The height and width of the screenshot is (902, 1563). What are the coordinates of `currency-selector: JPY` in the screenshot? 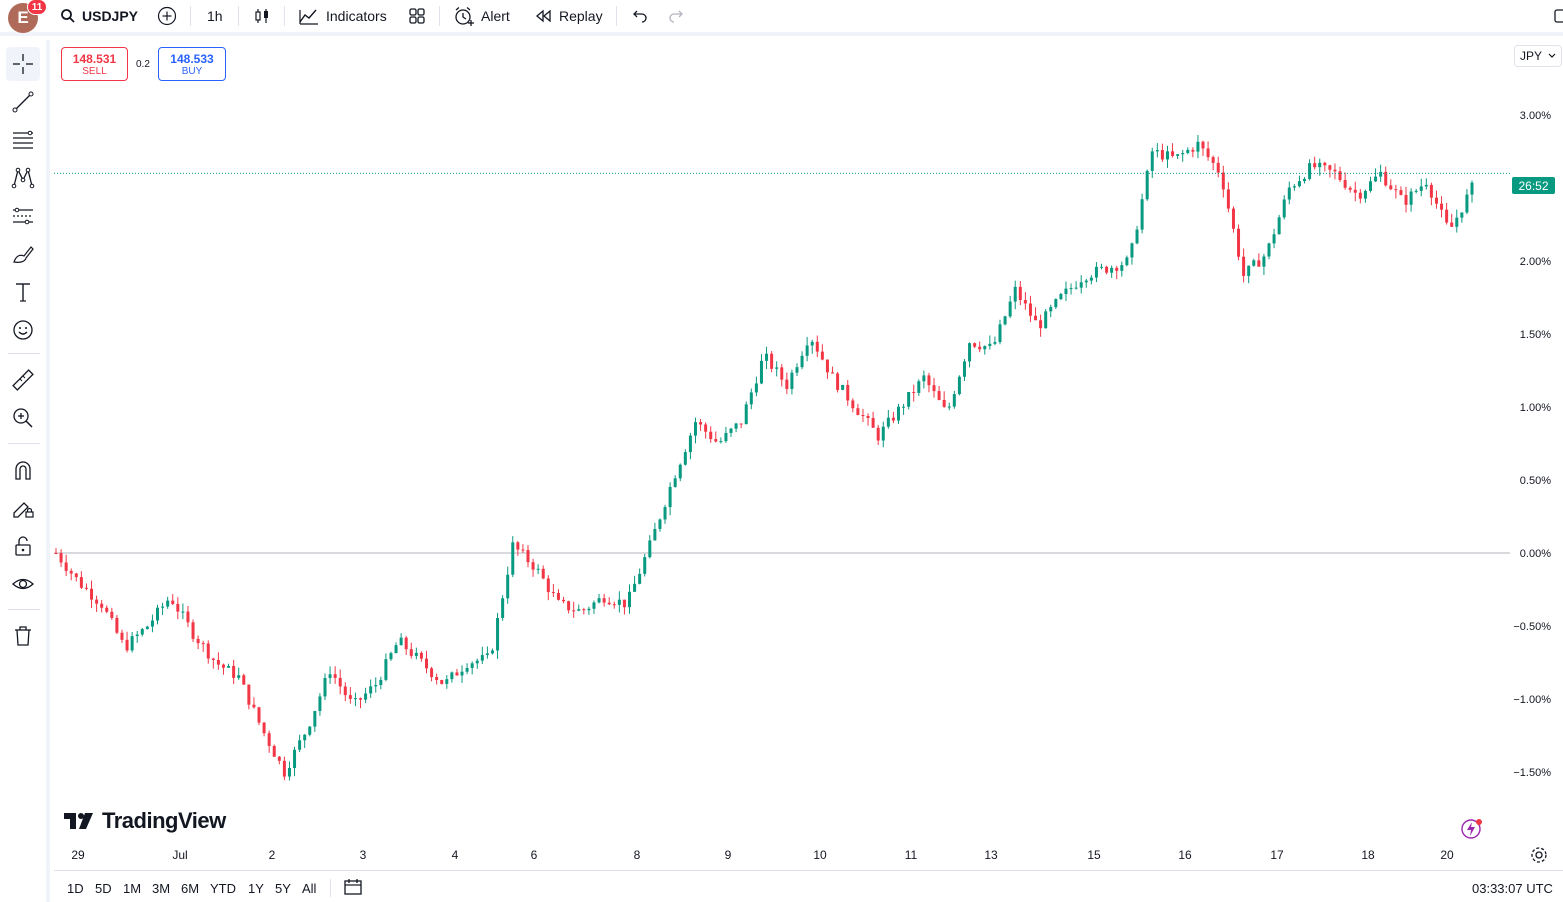 It's located at (1538, 56).